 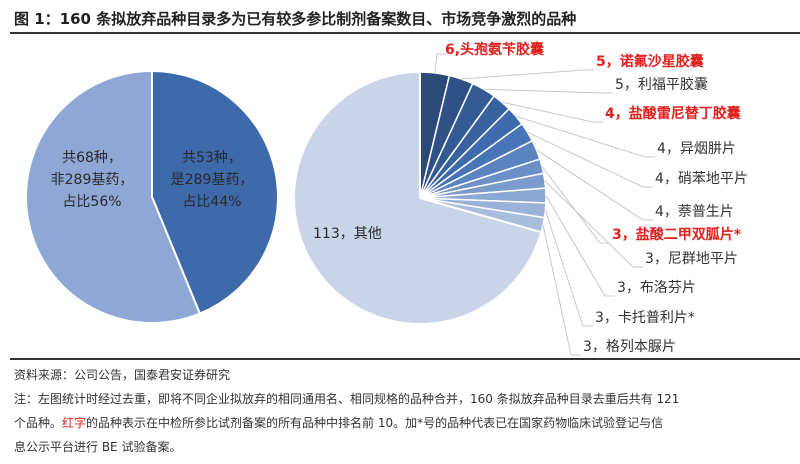 I want to click on slice-label: 3，卡托普利片*, so click(x=645, y=318).